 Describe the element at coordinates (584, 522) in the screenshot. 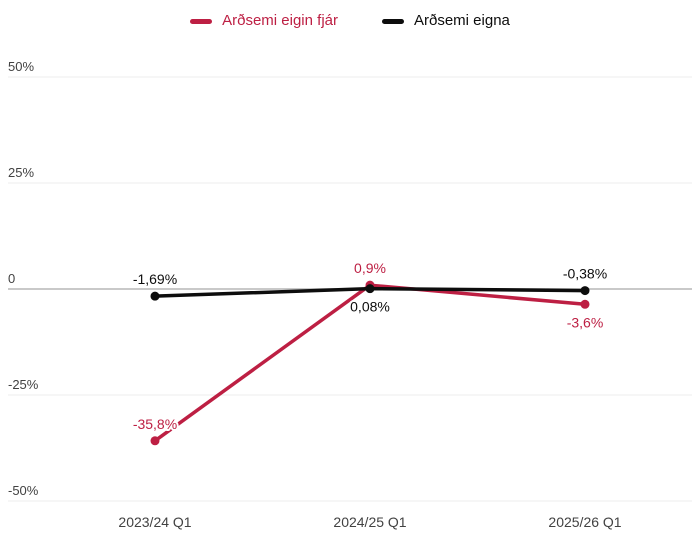

I see `x-axis-label: 2025/26 Q1` at that location.